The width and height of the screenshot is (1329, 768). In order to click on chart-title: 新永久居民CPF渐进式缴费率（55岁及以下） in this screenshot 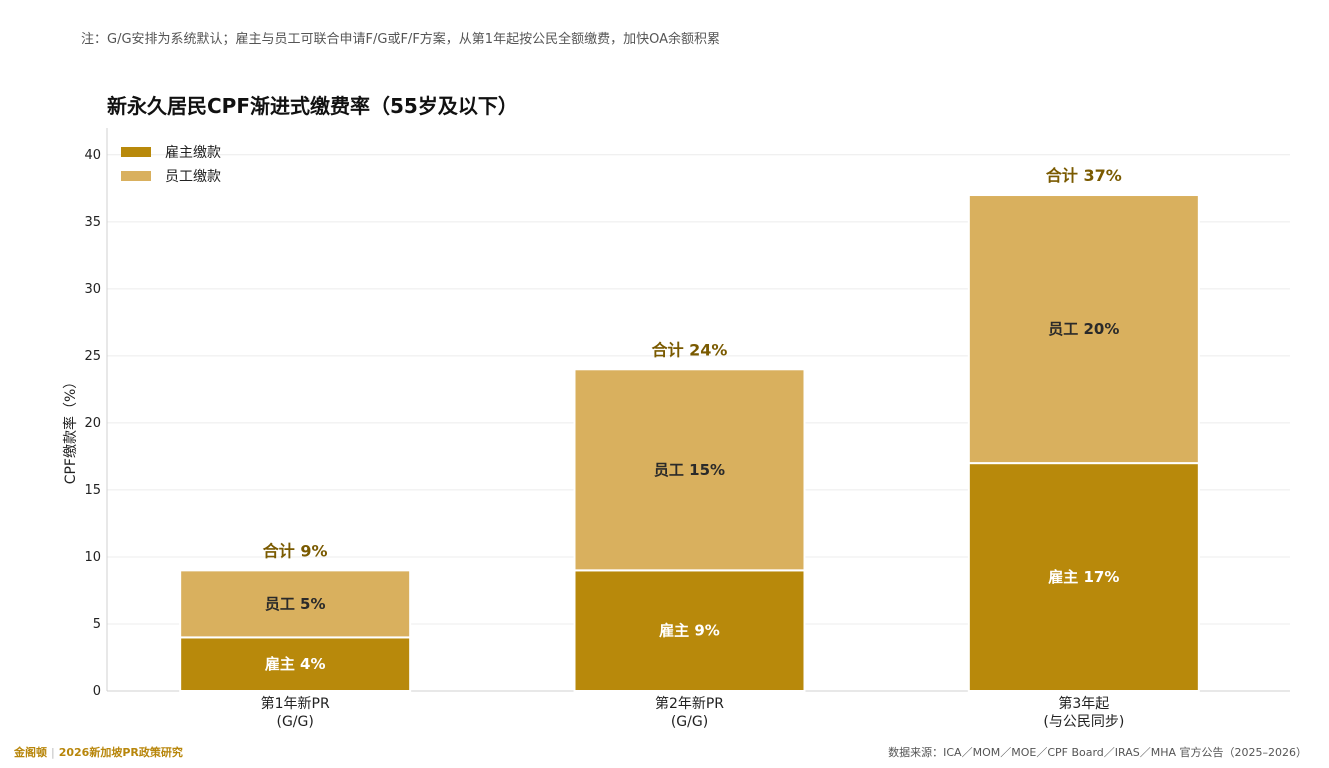, I will do `click(312, 106)`.